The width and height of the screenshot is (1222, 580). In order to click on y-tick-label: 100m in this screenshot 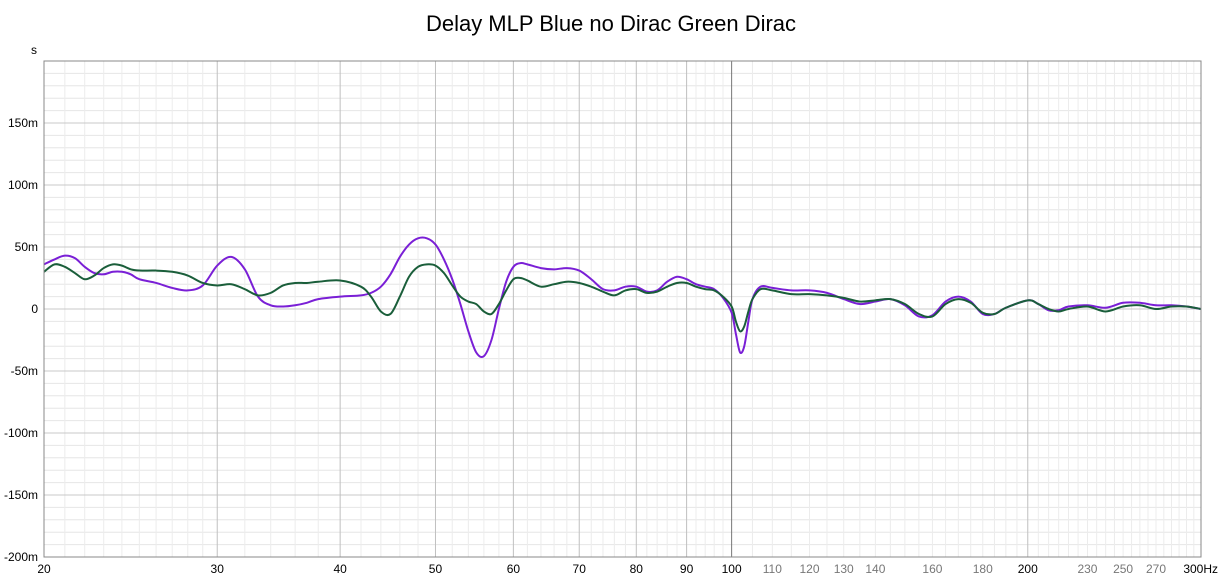, I will do `click(23, 185)`.